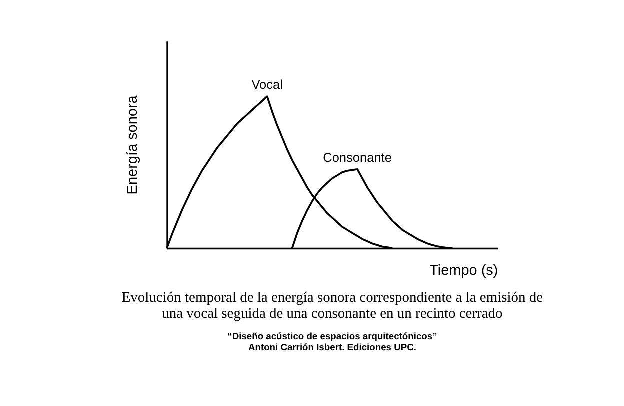 Image resolution: width=624 pixels, height=406 pixels. What do you see at coordinates (464, 271) in the screenshot?
I see `x-axis-title: Tiempo (s)` at bounding box center [464, 271].